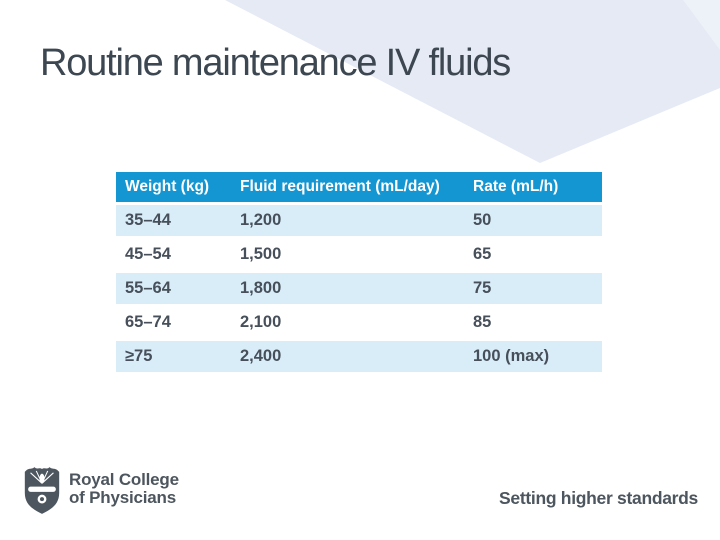 Image resolution: width=720 pixels, height=540 pixels. Describe the element at coordinates (167, 186) in the screenshot. I see `column-header: Weight (kg)` at that location.